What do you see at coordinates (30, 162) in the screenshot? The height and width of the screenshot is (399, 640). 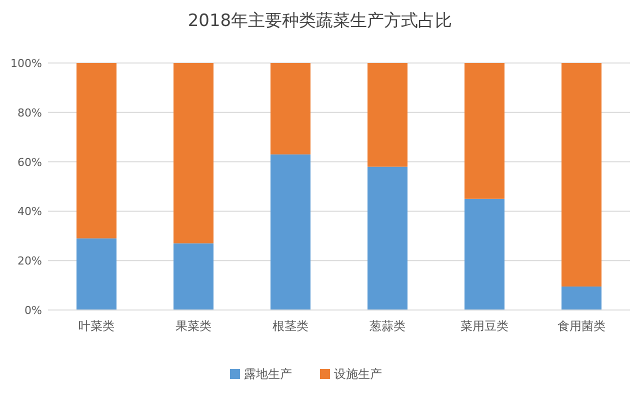 I see `y-tick-label: 60%` at bounding box center [30, 162].